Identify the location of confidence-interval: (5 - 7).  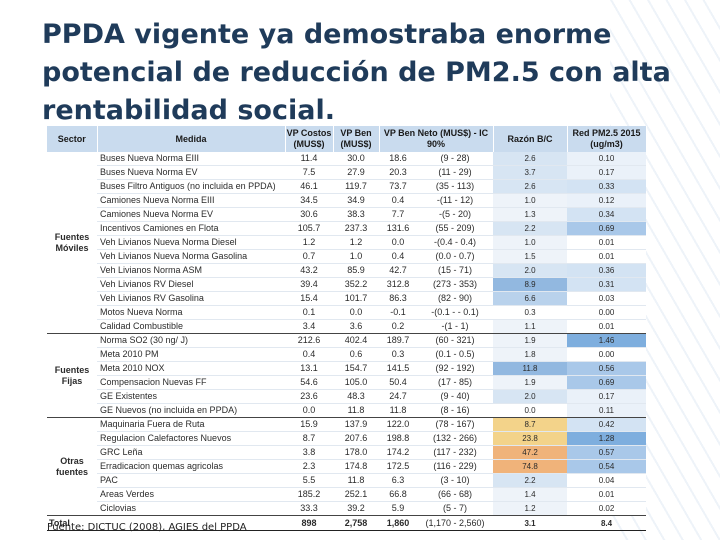
(455, 508).